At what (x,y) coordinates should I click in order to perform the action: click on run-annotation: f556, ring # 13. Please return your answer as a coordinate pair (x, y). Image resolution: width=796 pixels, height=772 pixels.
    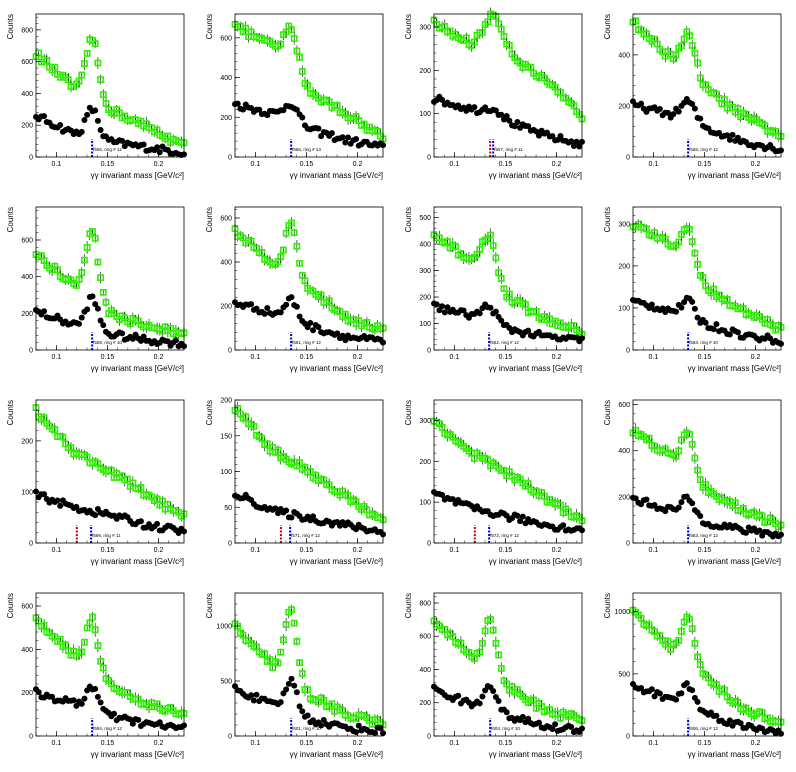
    Looking at the image, I should click on (306, 149).